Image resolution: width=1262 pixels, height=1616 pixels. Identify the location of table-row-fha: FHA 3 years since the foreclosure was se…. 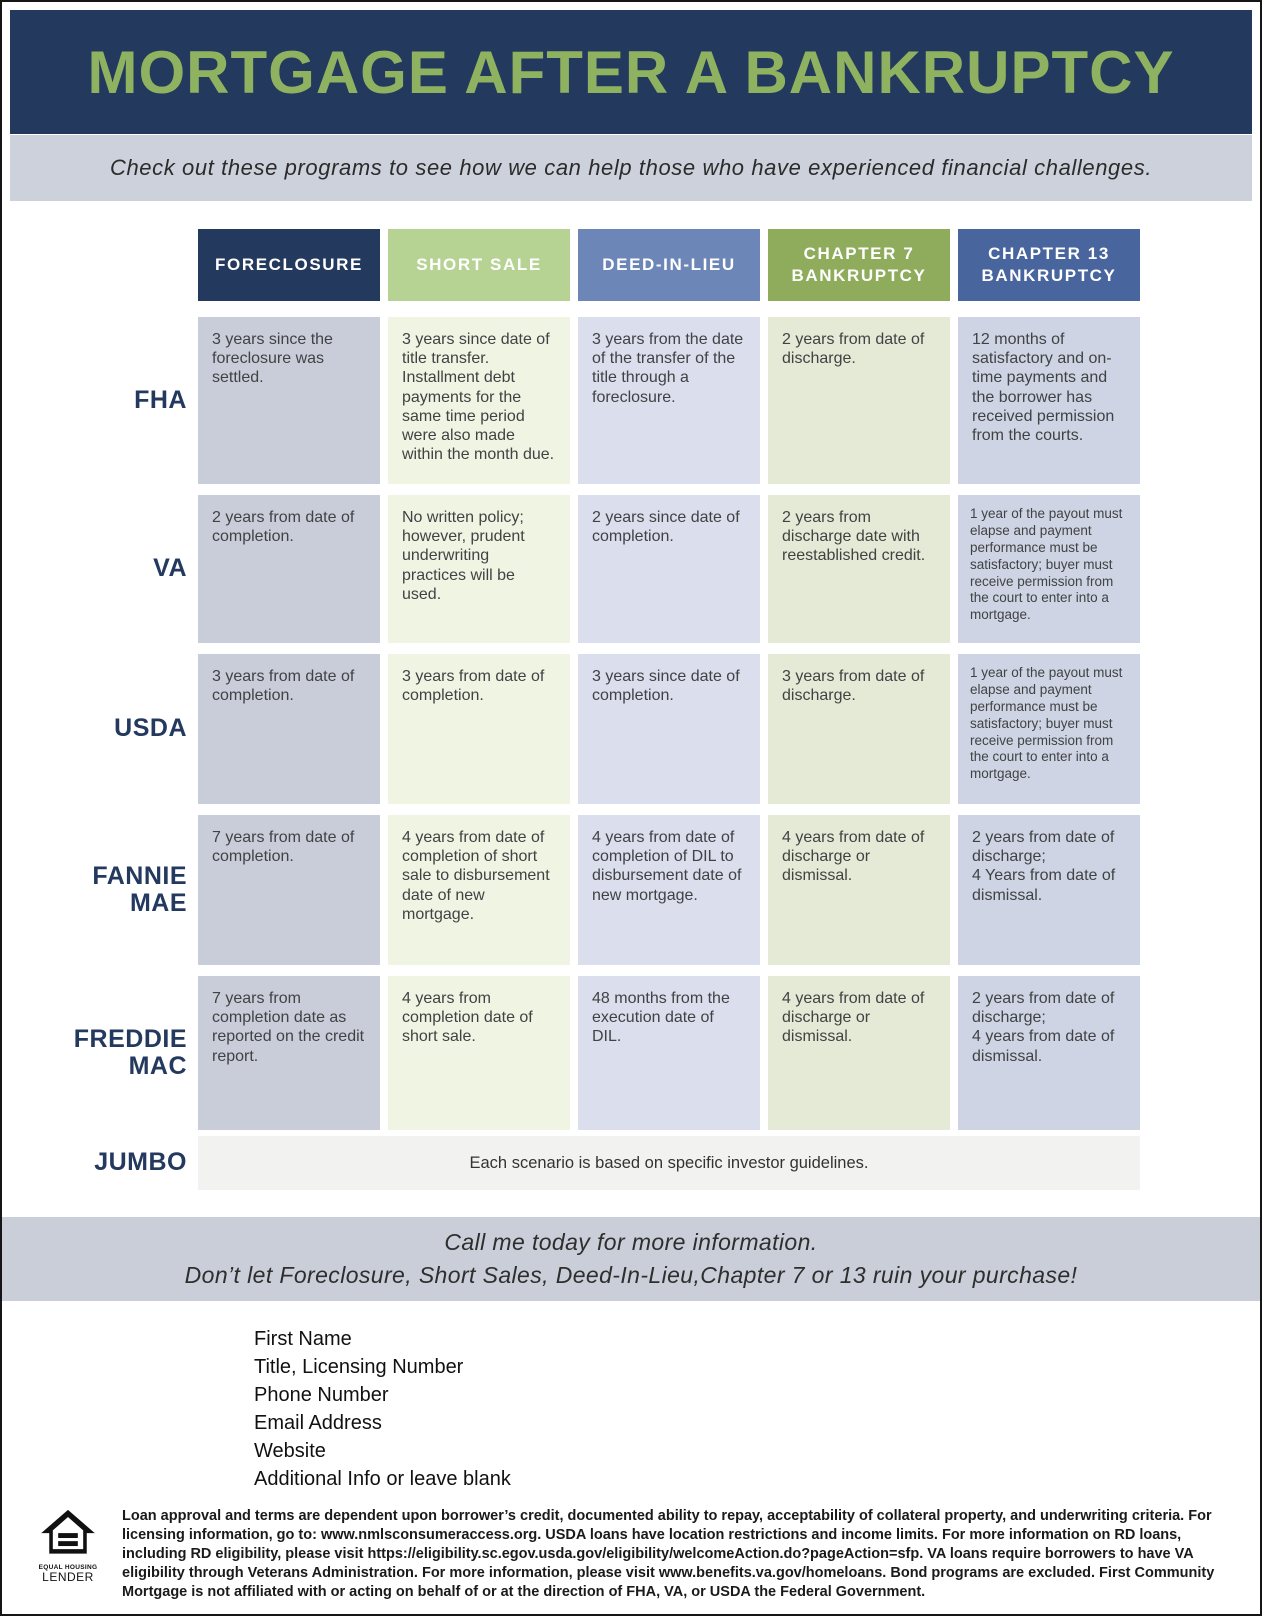
(571, 400).